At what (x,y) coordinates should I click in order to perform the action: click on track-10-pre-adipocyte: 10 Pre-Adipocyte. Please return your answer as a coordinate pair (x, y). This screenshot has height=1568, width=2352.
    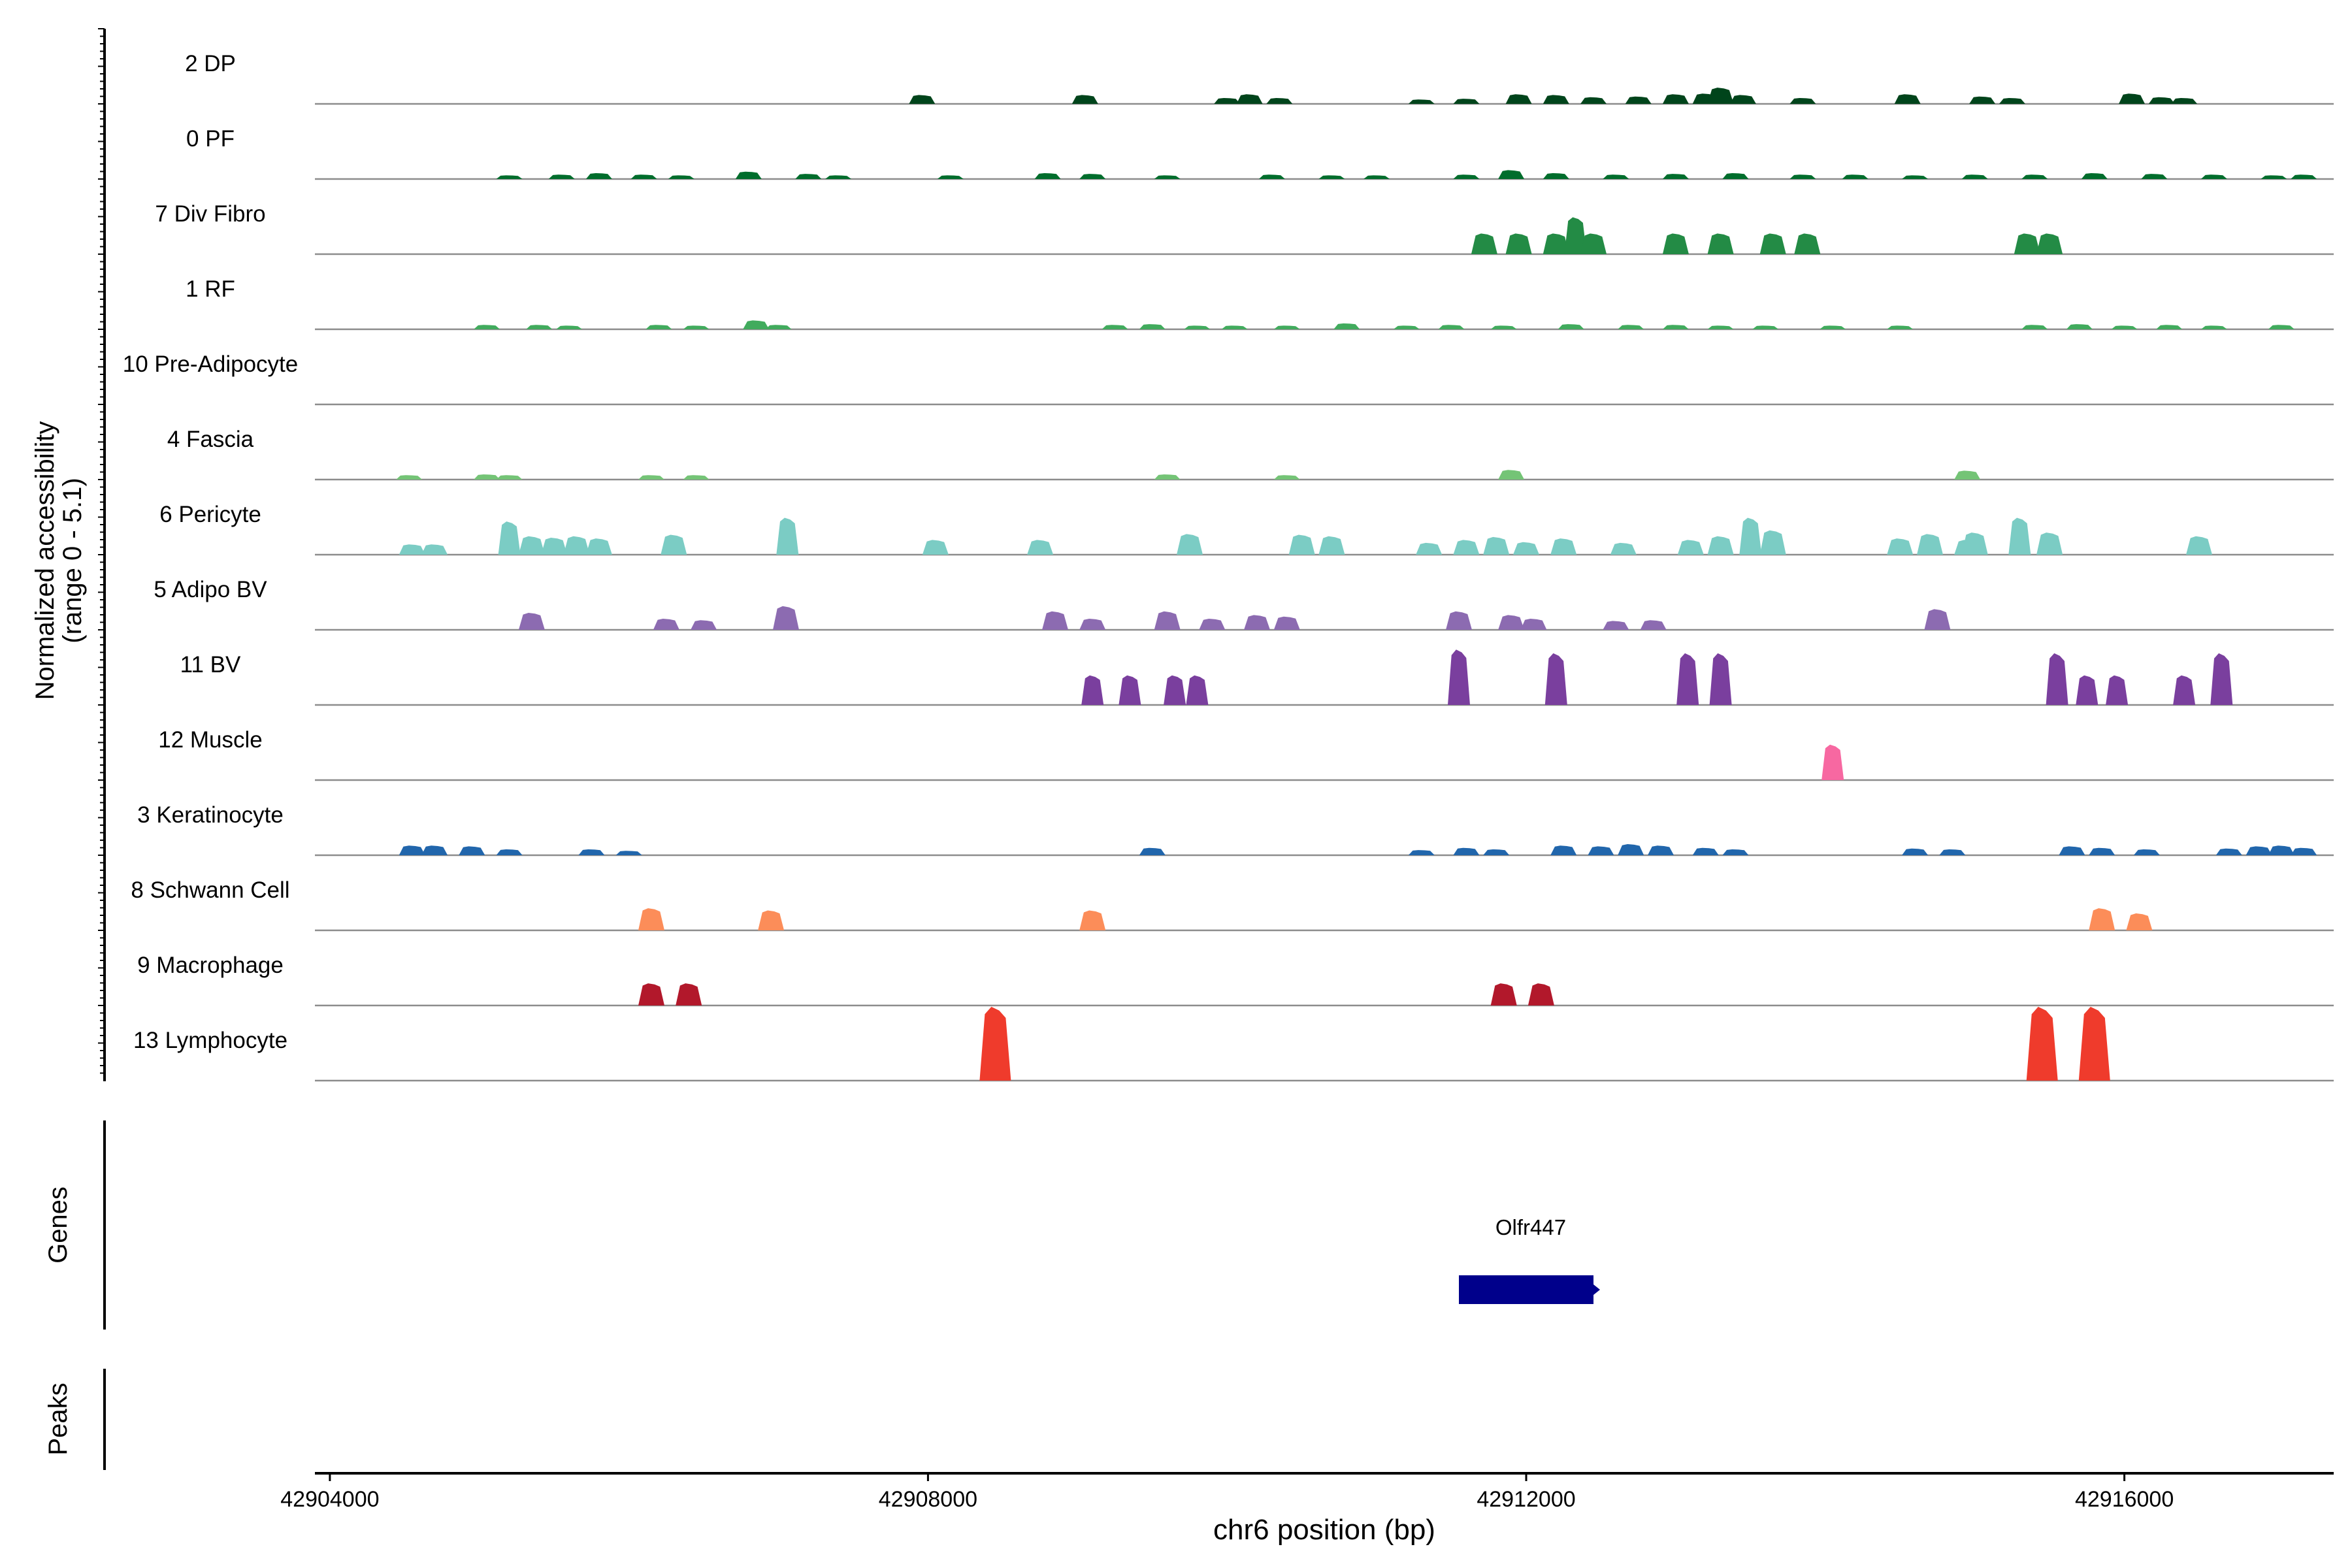
    Looking at the image, I should click on (1228, 378).